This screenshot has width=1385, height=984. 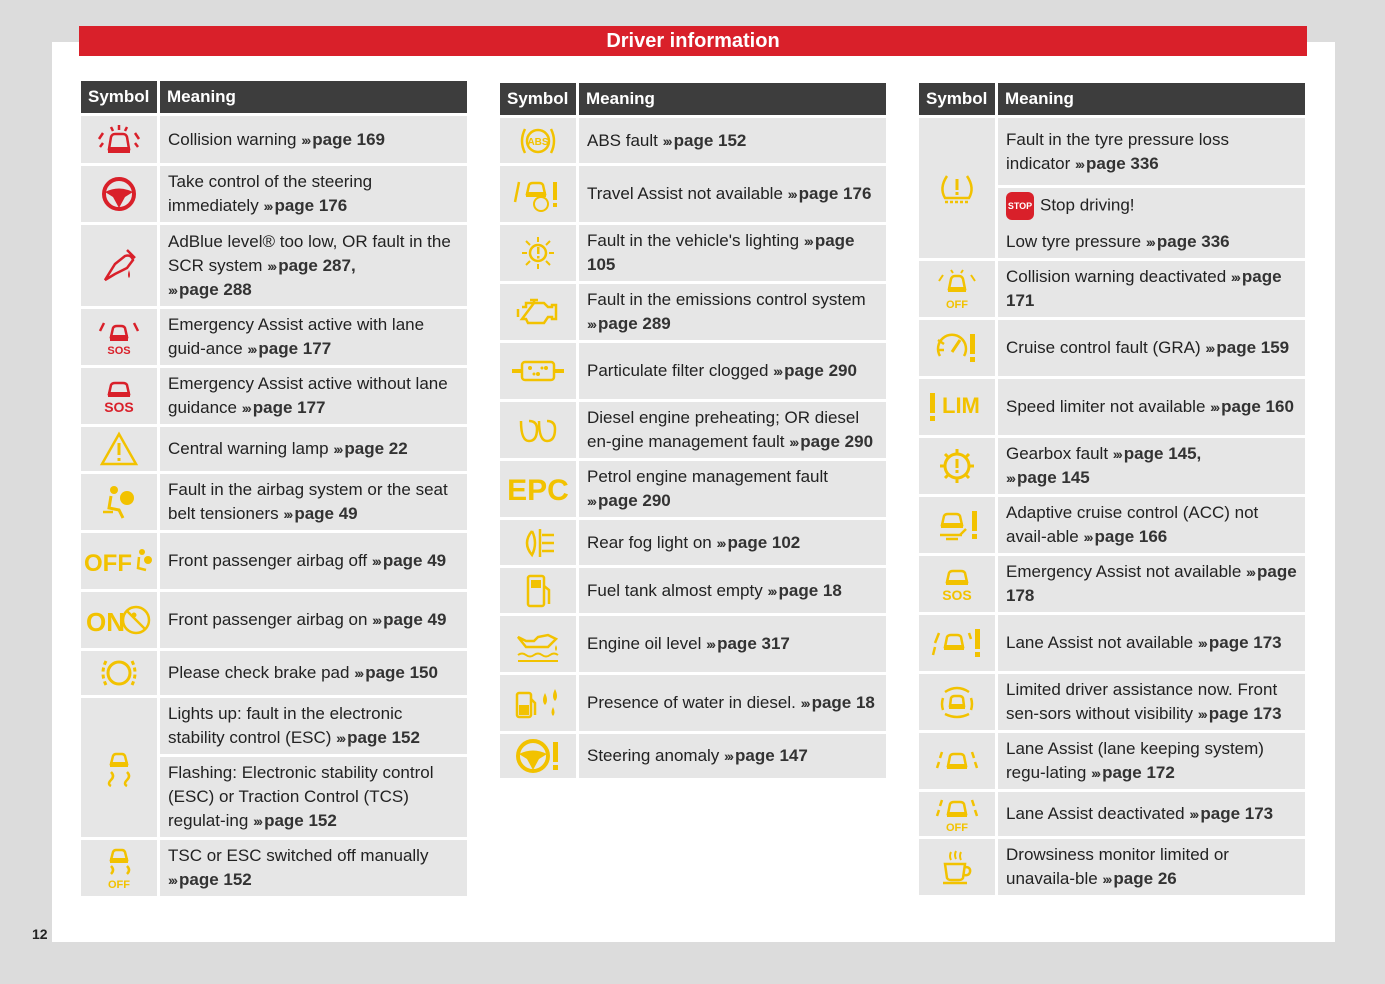 What do you see at coordinates (538, 703) in the screenshot?
I see `water-in-diesel-icon` at bounding box center [538, 703].